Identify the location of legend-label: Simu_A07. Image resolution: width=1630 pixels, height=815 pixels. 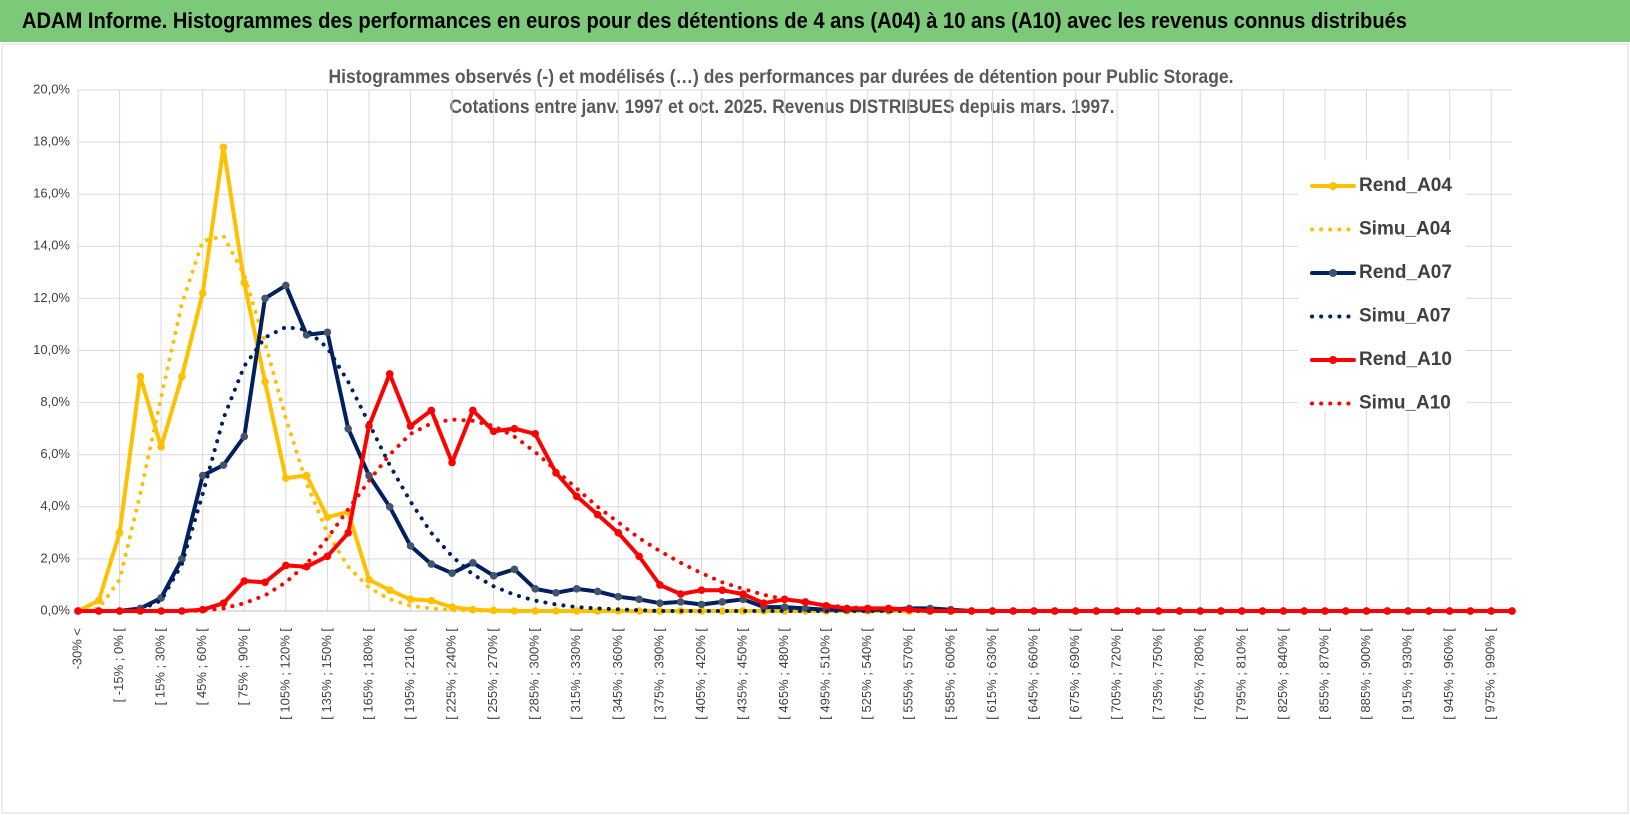
(1405, 316).